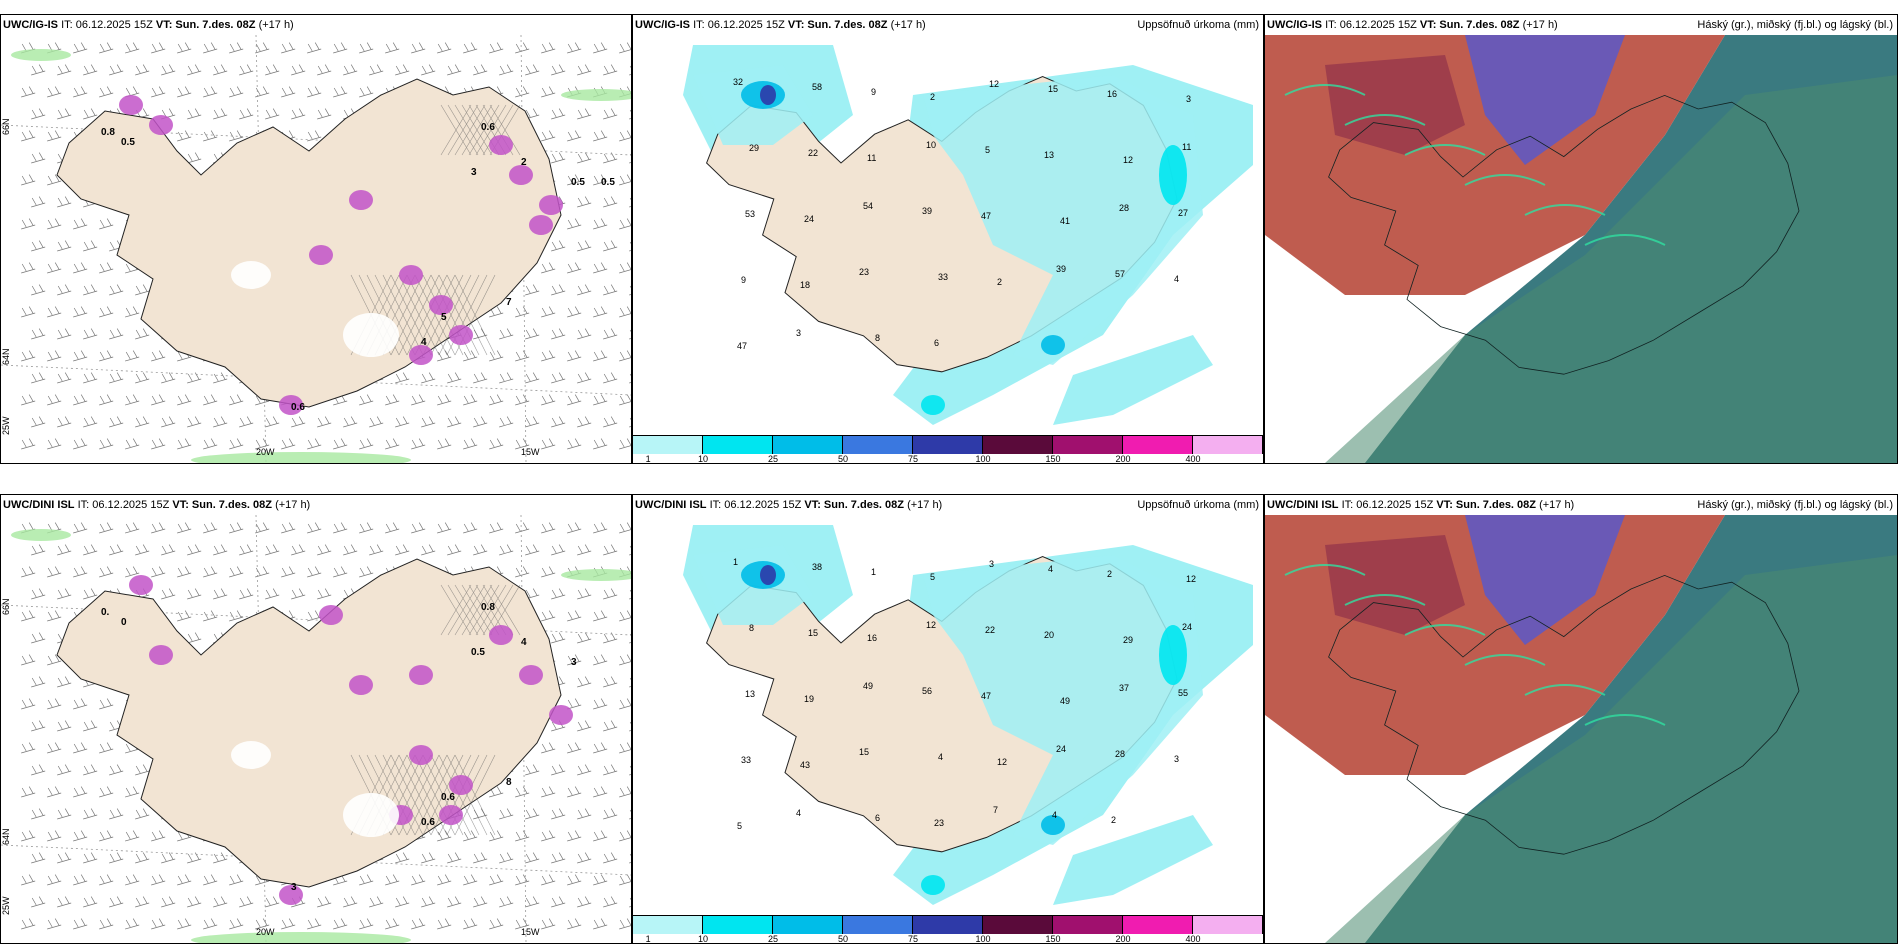 The image size is (1900, 950). I want to click on precip-value: 49, so click(1065, 701).